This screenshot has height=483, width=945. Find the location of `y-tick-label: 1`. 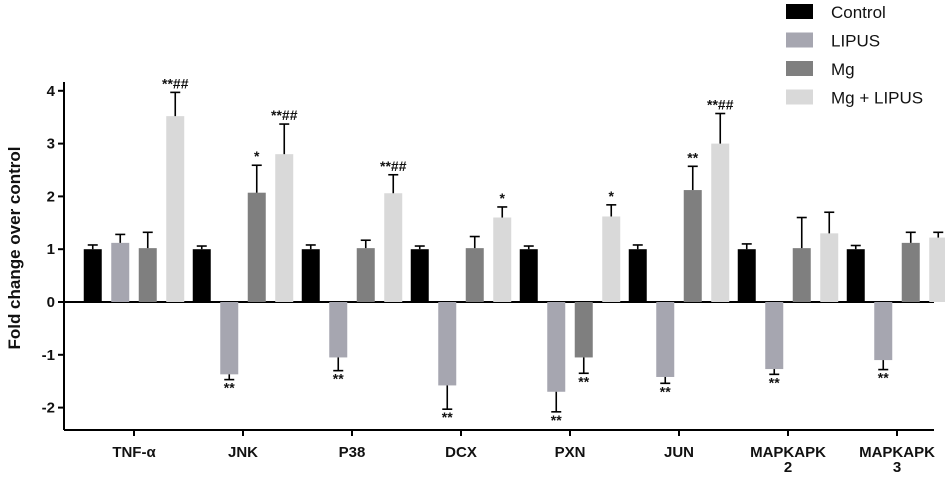

y-tick-label: 1 is located at coordinates (51, 249).